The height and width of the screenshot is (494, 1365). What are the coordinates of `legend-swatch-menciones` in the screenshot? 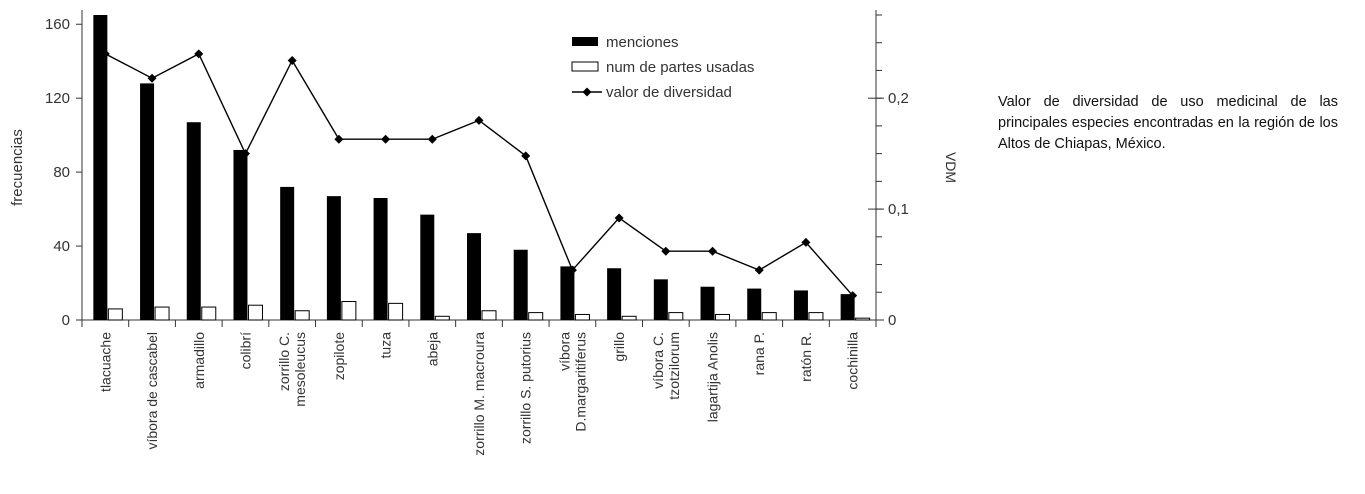 It's located at (585, 41).